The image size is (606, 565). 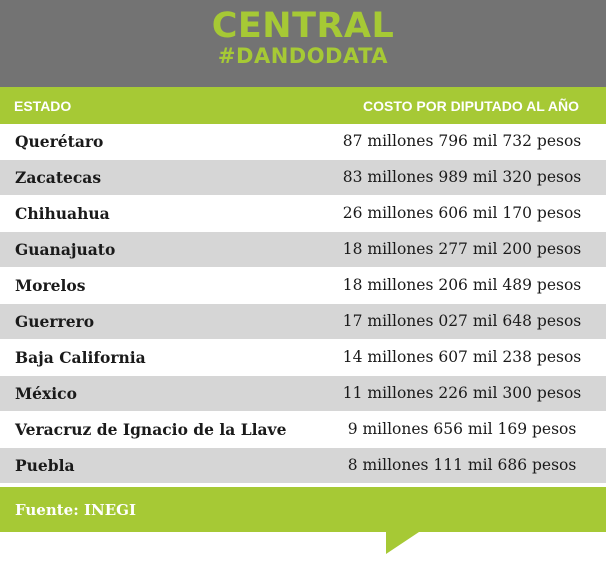 I want to click on table-row: México 11 millones 226 mil 300 pesos, so click(x=303, y=393).